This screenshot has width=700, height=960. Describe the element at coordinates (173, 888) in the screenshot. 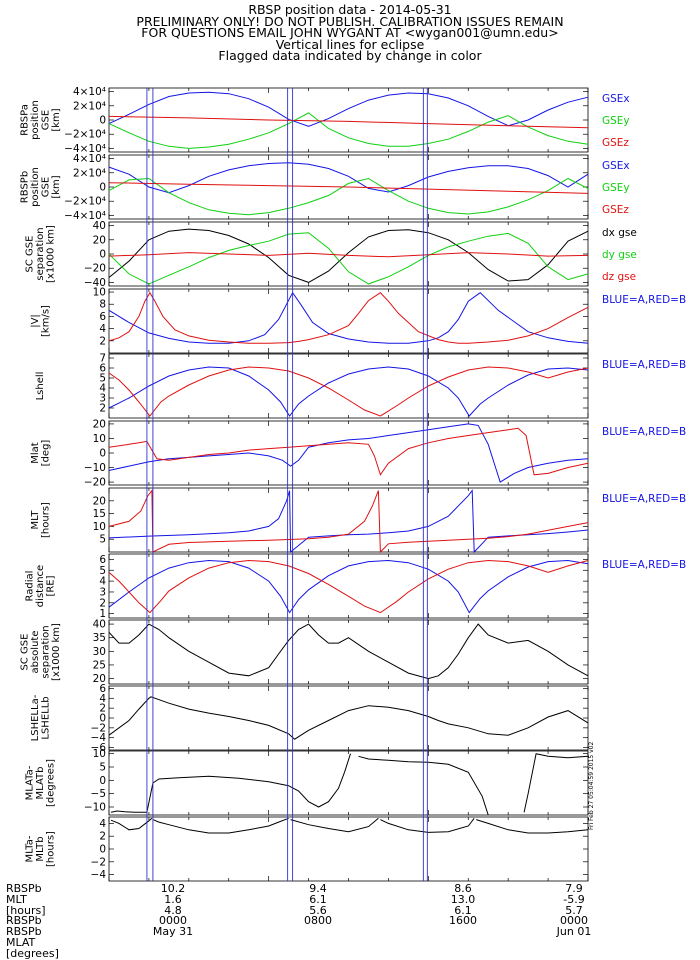

I see `footer-value: 10.2` at that location.